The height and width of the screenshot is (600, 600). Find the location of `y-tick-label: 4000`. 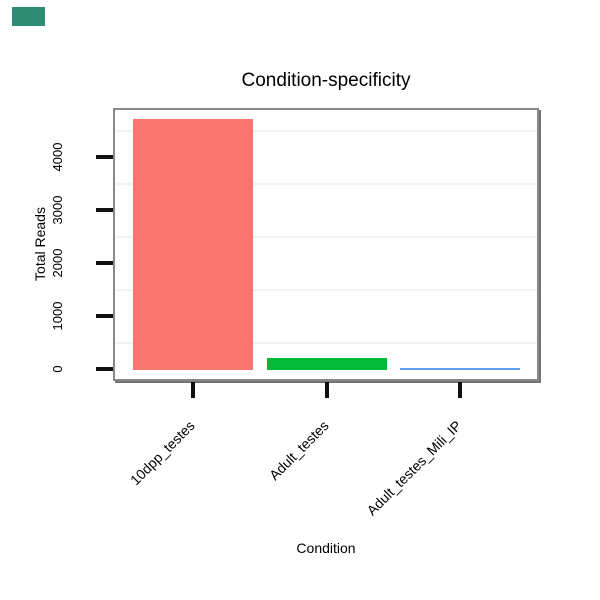

y-tick-label: 4000 is located at coordinates (57, 157).